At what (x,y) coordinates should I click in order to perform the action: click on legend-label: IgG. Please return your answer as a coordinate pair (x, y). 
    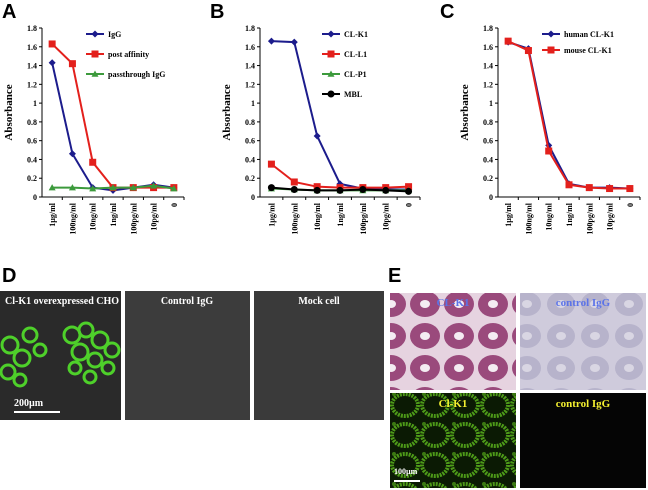
    Looking at the image, I should click on (114, 34).